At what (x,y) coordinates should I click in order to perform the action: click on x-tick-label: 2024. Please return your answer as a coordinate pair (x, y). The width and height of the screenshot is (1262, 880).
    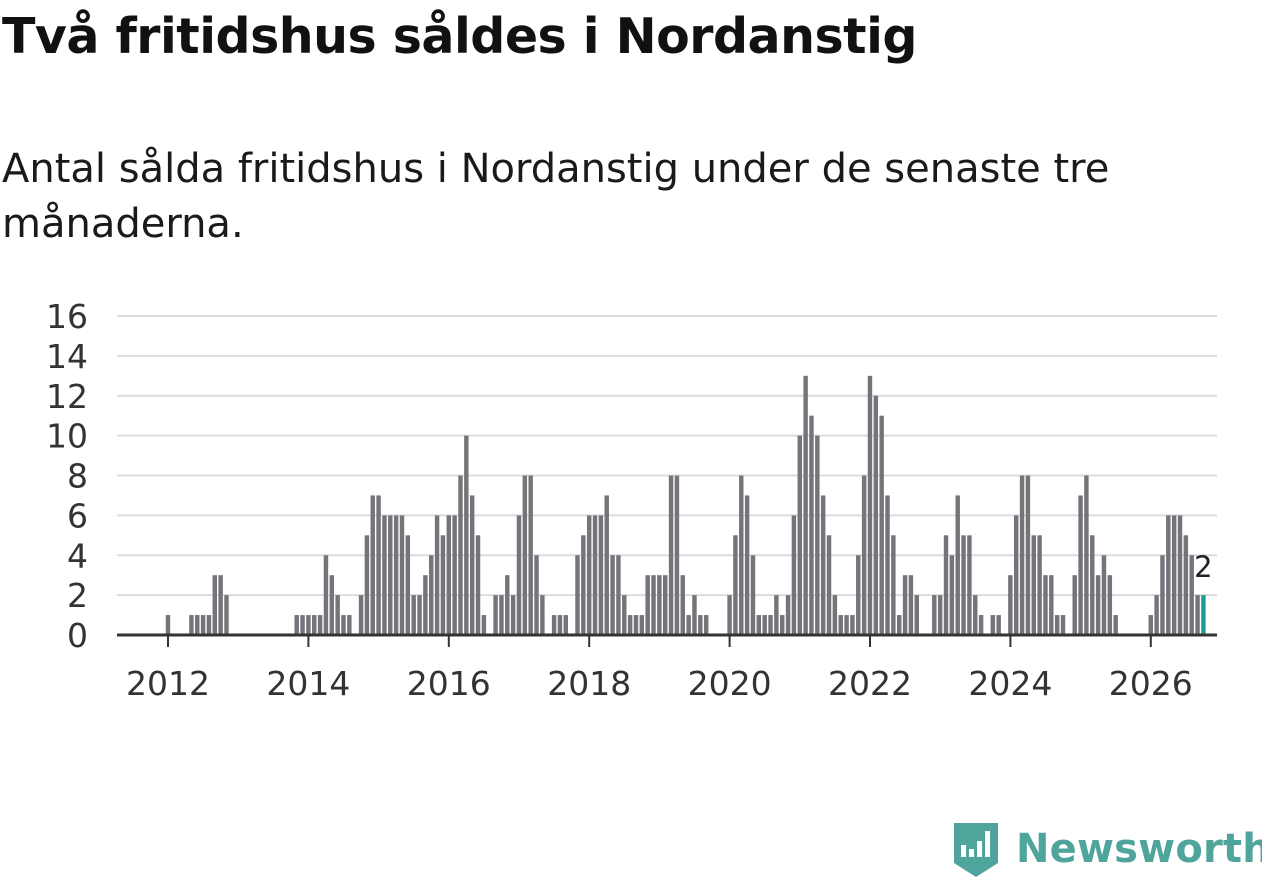
    Looking at the image, I should click on (1010, 683).